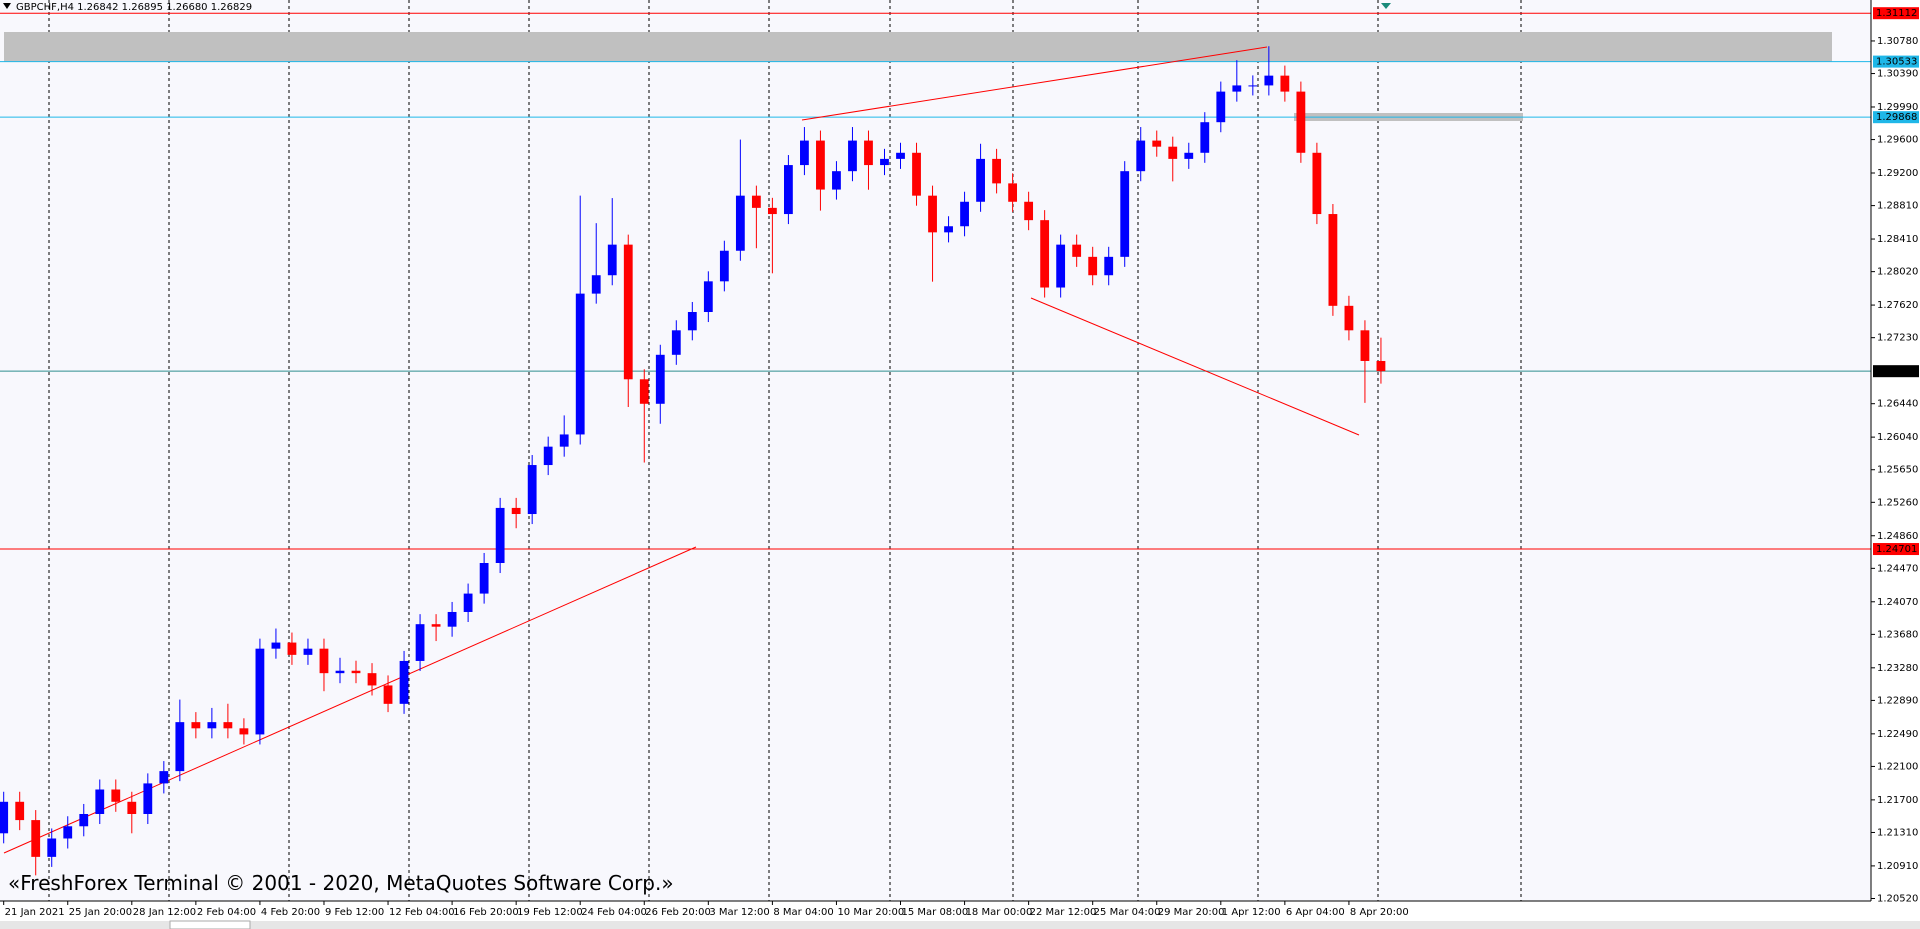  What do you see at coordinates (1897, 502) in the screenshot?
I see `y-tick-label: 1.25260` at bounding box center [1897, 502].